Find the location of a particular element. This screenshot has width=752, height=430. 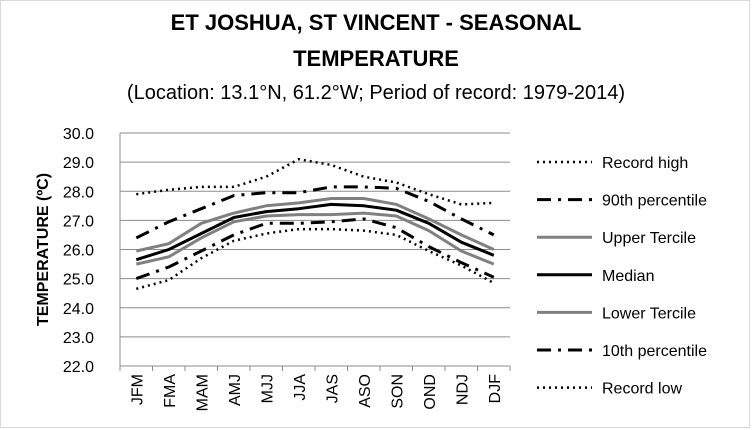

x-tick-label: OND is located at coordinates (430, 392).